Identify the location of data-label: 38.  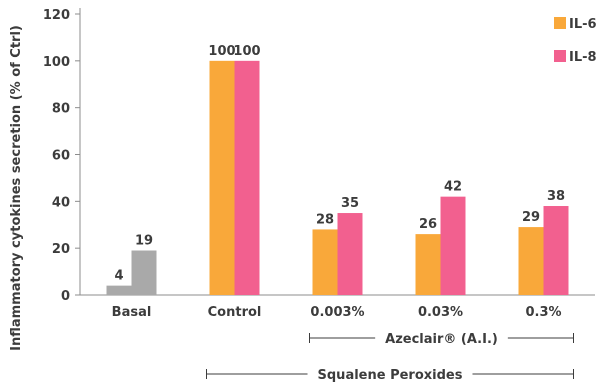
(556, 196).